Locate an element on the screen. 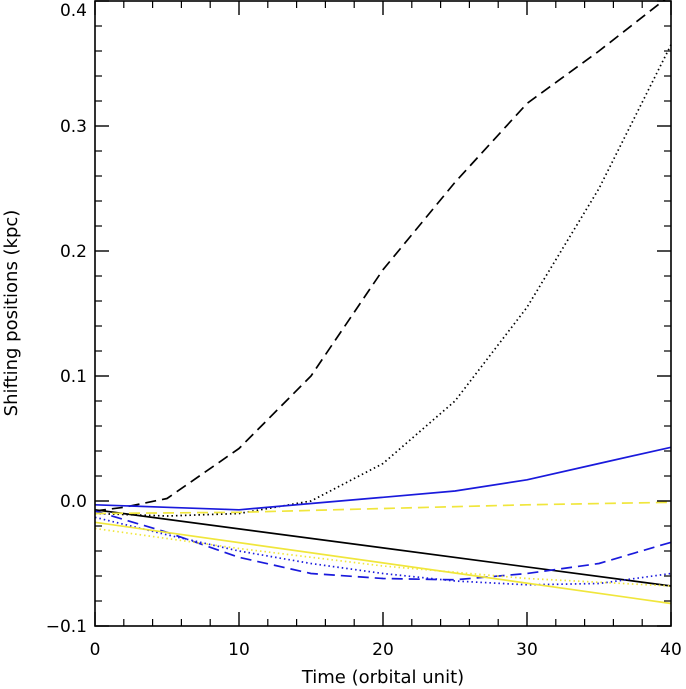  y-axis-title: Shifting positions (kpc) is located at coordinates (11, 313).